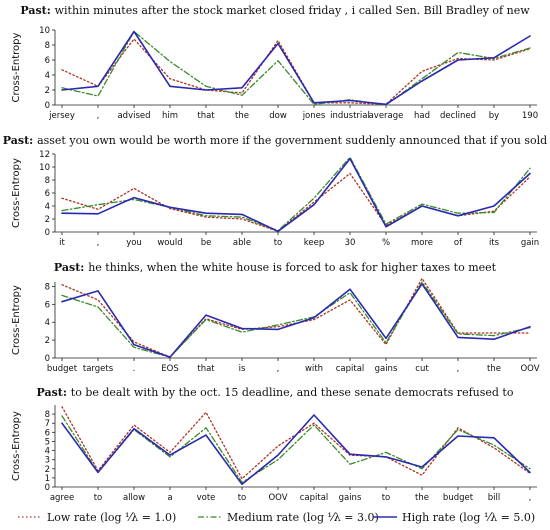 The width and height of the screenshot is (550, 530). What do you see at coordinates (134, 243) in the screenshot?
I see `x-tick-label: you` at bounding box center [134, 243].